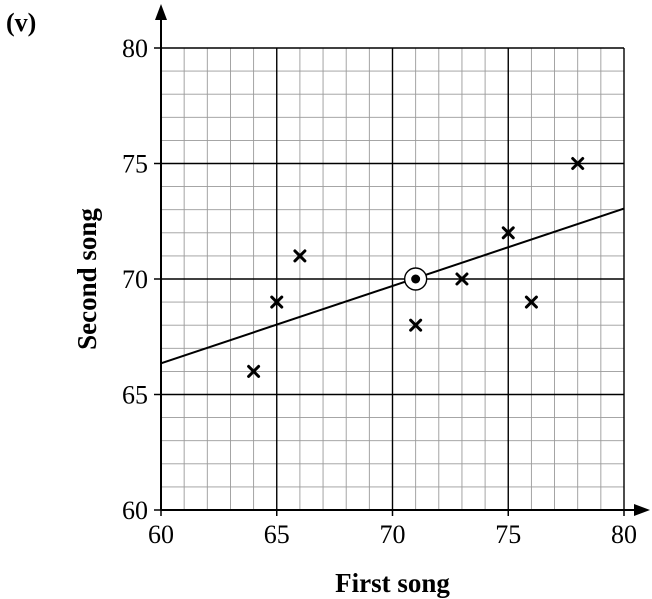 The width and height of the screenshot is (652, 599). What do you see at coordinates (135, 48) in the screenshot?
I see `y-tick-label: 80` at bounding box center [135, 48].